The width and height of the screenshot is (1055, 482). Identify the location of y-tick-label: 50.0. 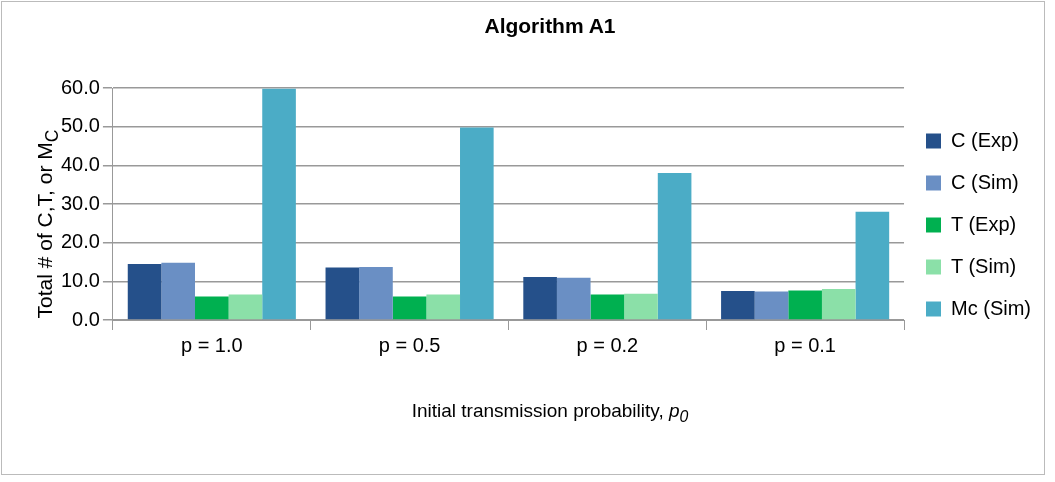
(80, 125).